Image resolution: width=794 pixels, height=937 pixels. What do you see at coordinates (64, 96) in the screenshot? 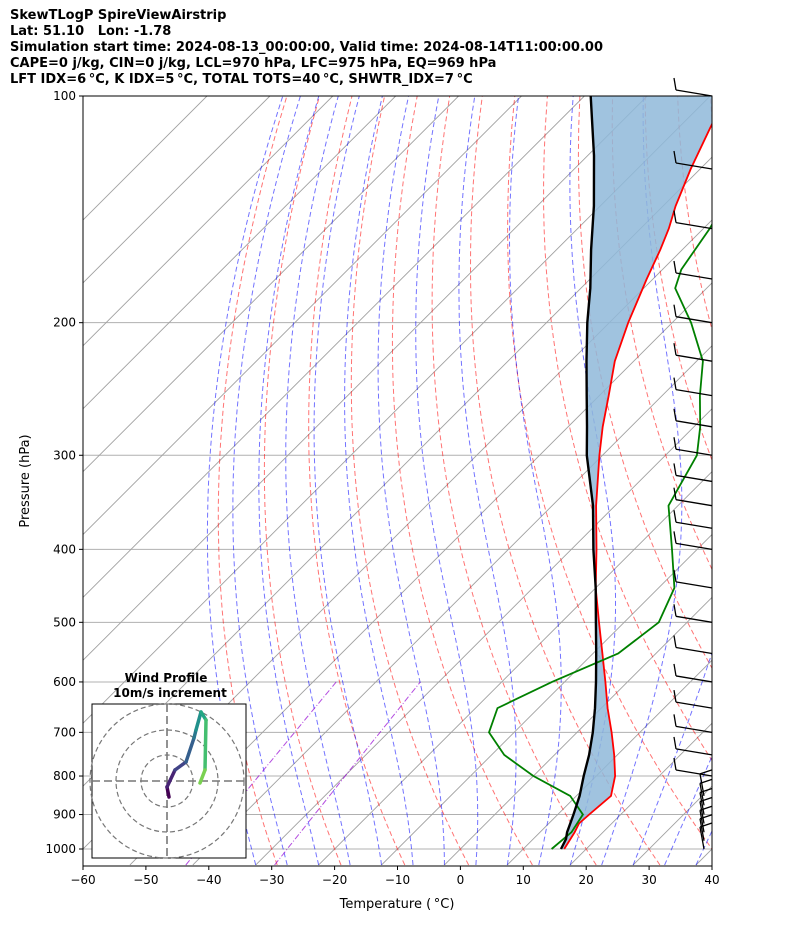
I see `y-tick-label: 100` at bounding box center [64, 96].